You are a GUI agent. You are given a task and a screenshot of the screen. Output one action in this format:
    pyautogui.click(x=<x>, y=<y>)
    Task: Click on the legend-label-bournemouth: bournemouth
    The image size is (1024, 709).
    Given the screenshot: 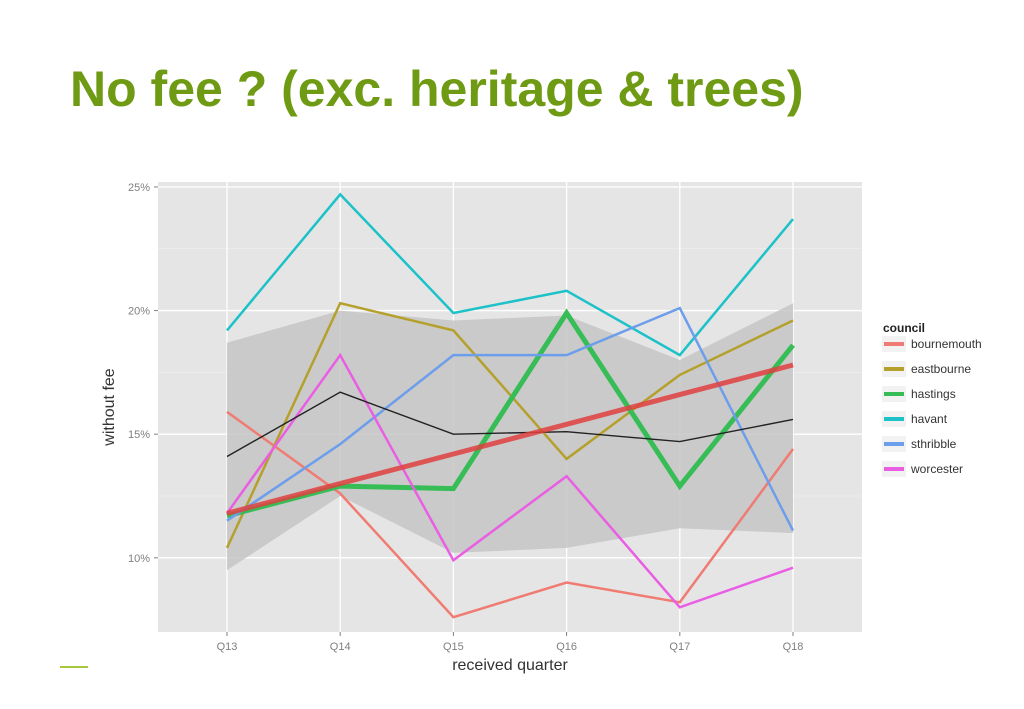 What is the action you would take?
    pyautogui.click(x=946, y=344)
    